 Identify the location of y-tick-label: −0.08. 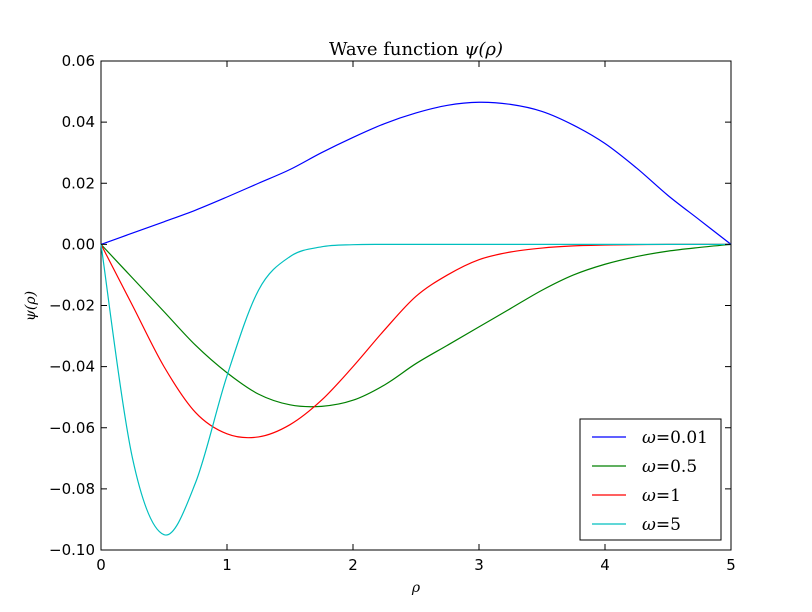
(72, 489).